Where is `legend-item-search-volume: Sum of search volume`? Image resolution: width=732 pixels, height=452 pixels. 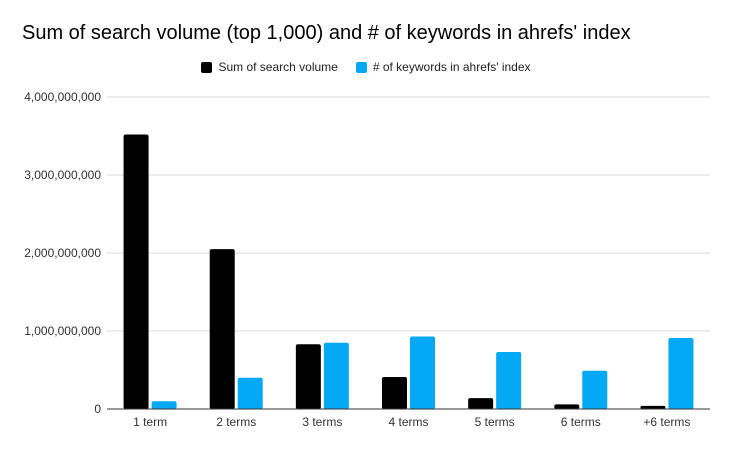
legend-item-search-volume: Sum of search volume is located at coordinates (269, 67).